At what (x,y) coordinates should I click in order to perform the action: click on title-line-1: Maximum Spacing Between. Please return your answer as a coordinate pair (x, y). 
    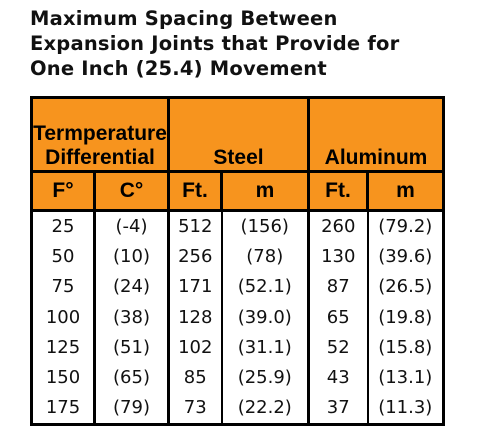
    Looking at the image, I should click on (184, 18).